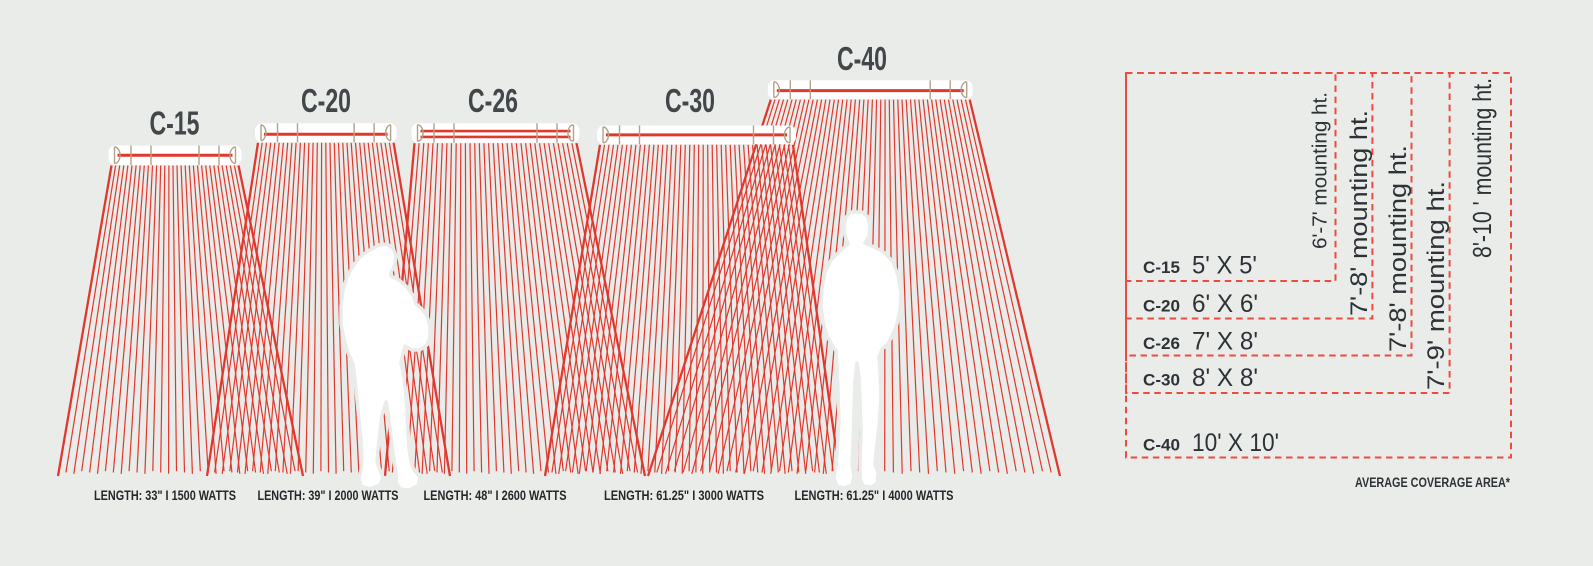  Describe the element at coordinates (1482, 168) in the screenshot. I see `svg-text: 8'-10 ' mounting ht.` at that location.